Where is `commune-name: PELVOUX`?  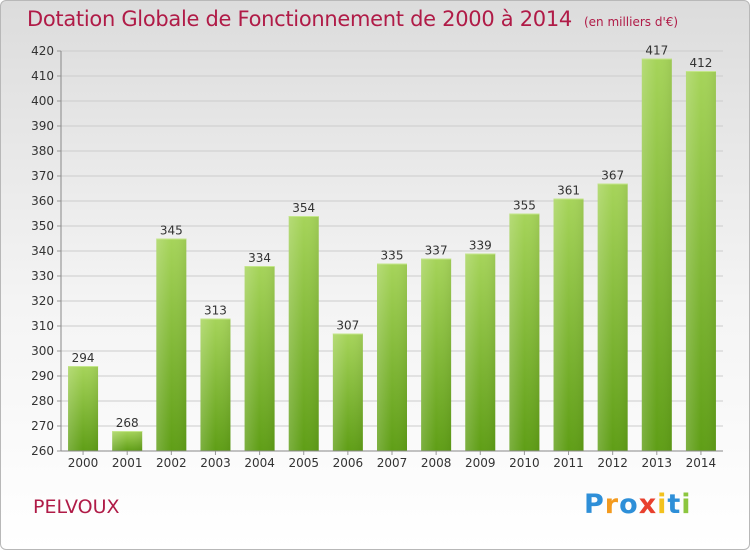
commune-name: PELVOUX is located at coordinates (76, 507).